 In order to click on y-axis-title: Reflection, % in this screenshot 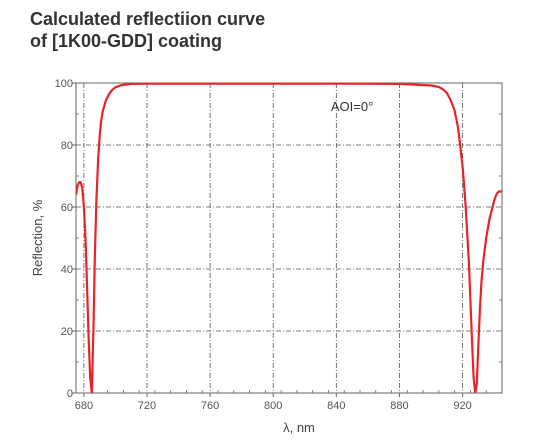, I will do `click(37, 237)`.